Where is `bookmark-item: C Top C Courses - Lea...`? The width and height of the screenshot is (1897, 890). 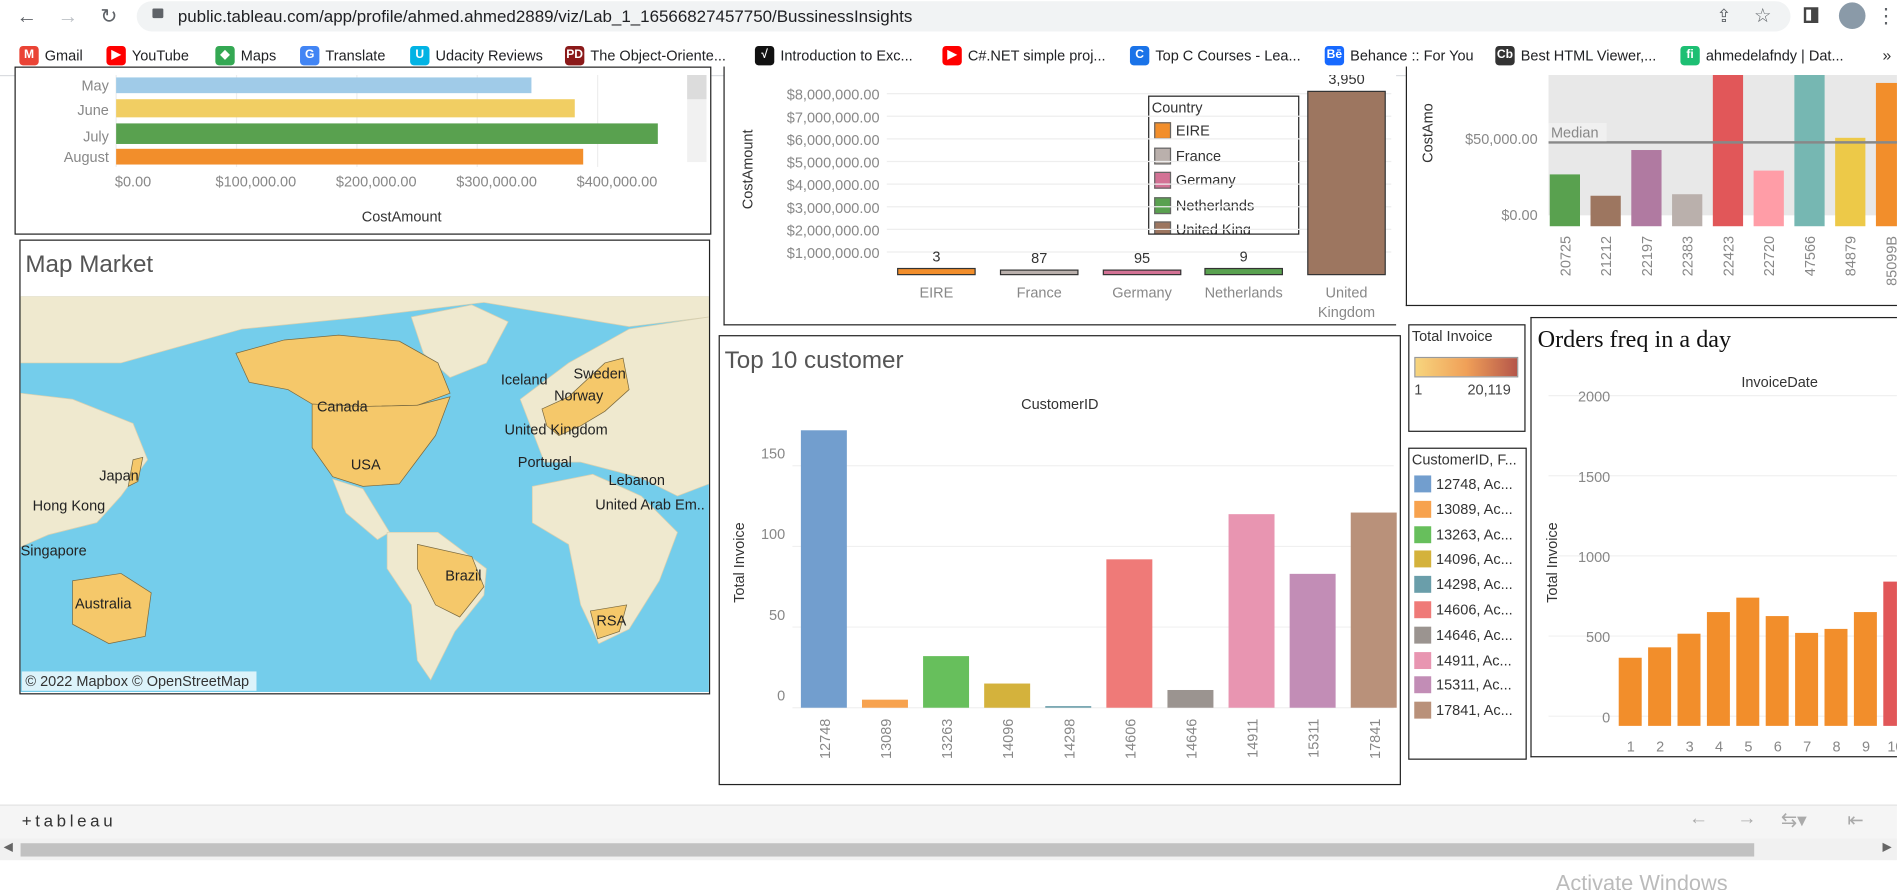 bookmark-item: C Top C Courses - Lea... is located at coordinates (1215, 55).